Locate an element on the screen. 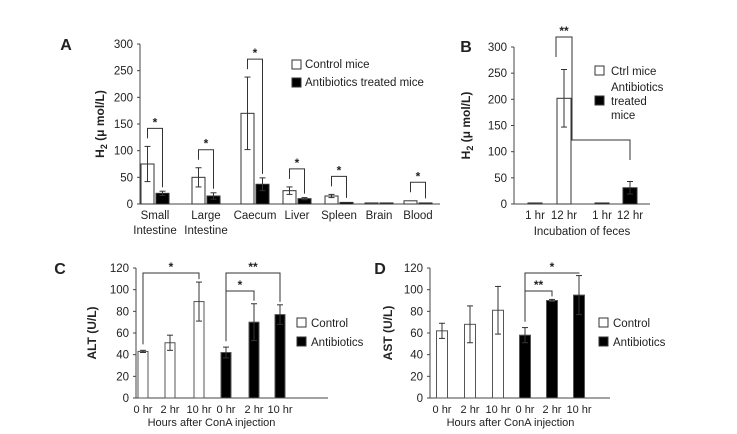  x-tick-label: 2 hr is located at coordinates (170, 410).